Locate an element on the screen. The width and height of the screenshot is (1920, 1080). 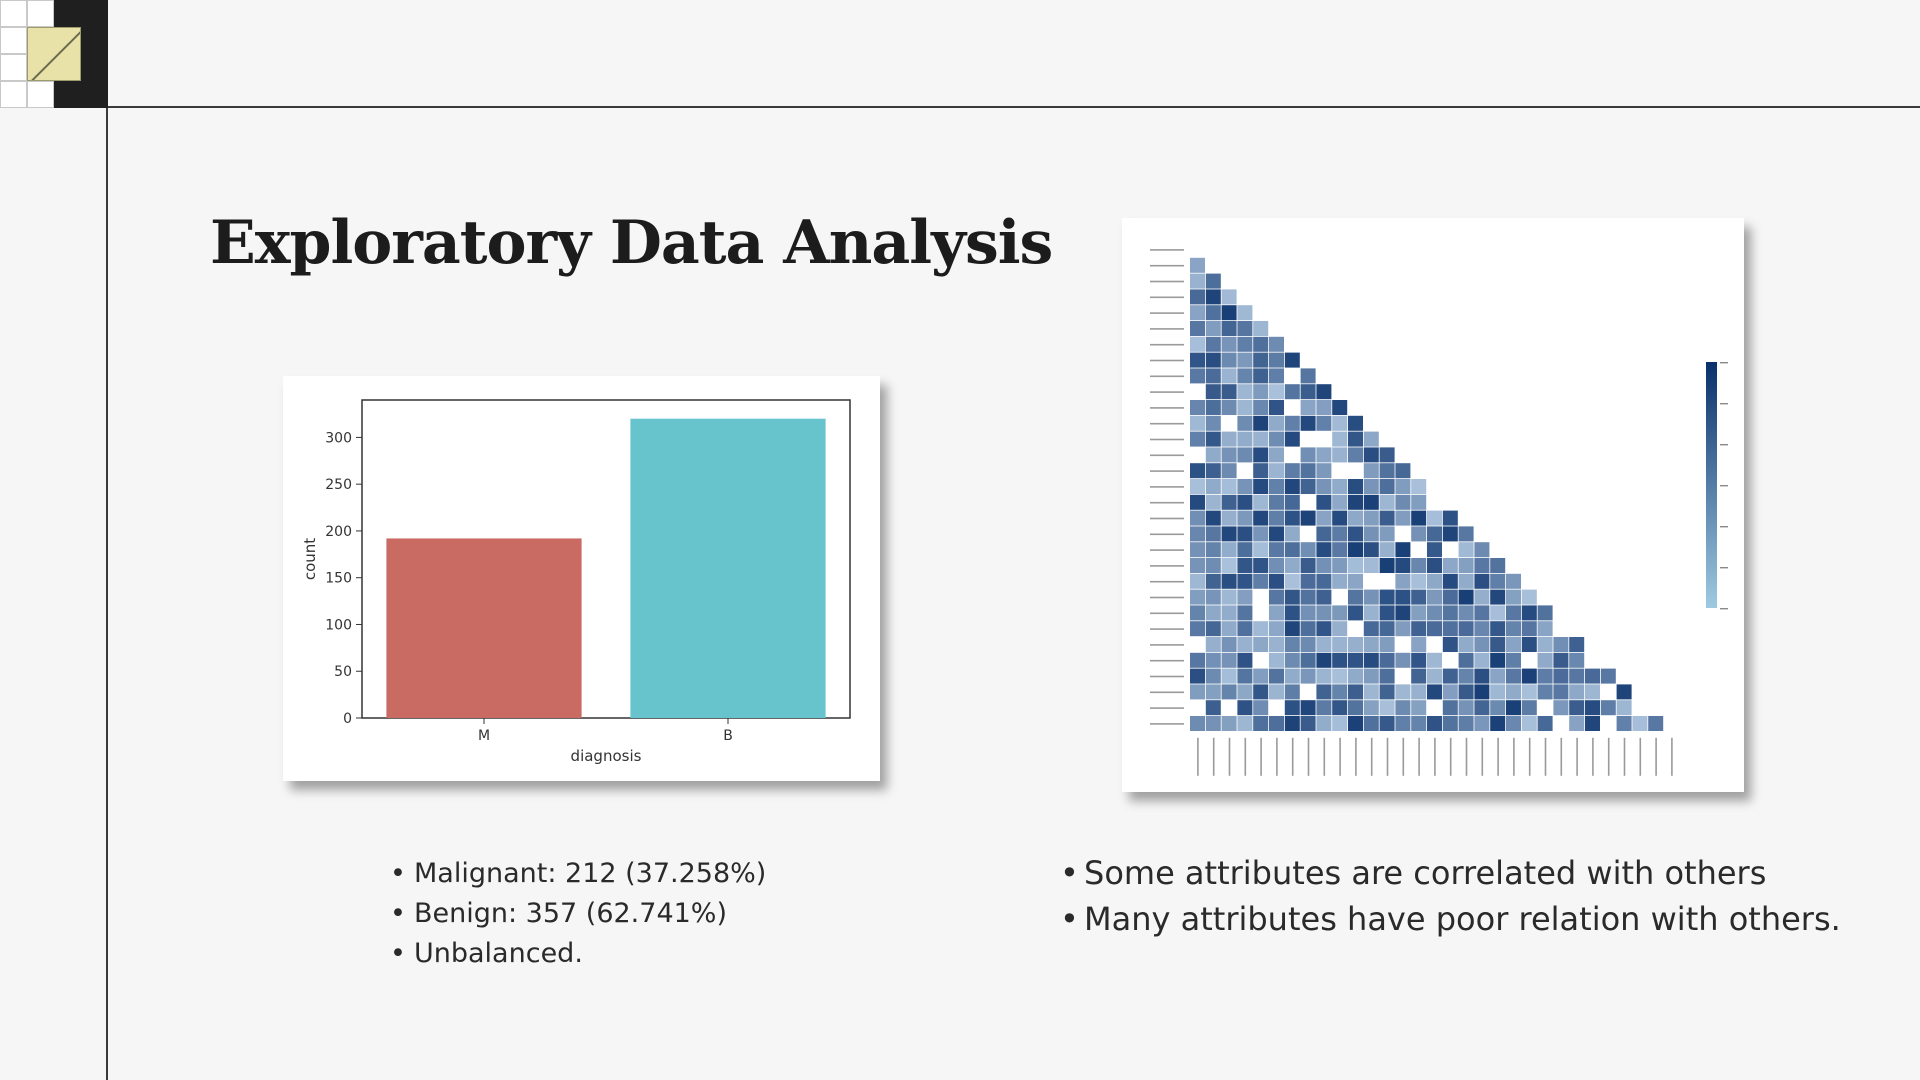
colorbar-tick is located at coordinates (1724, 404).